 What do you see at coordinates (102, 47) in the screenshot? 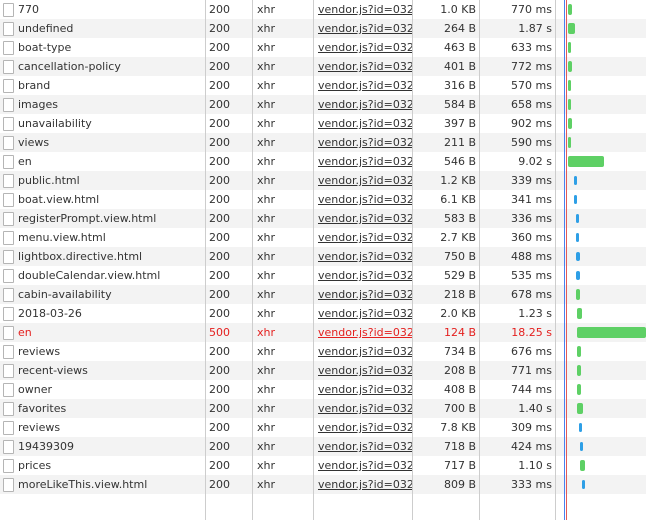
I see `name-cell: boat-type` at bounding box center [102, 47].